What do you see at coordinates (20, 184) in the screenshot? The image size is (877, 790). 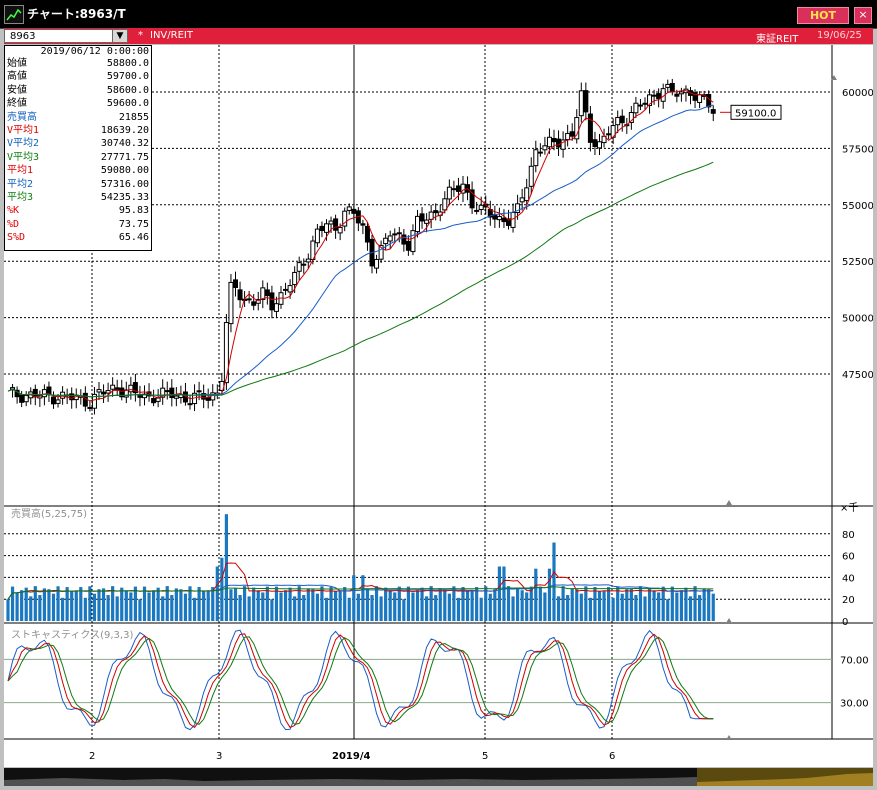 I see `data-window-label: 平均2` at bounding box center [20, 184].